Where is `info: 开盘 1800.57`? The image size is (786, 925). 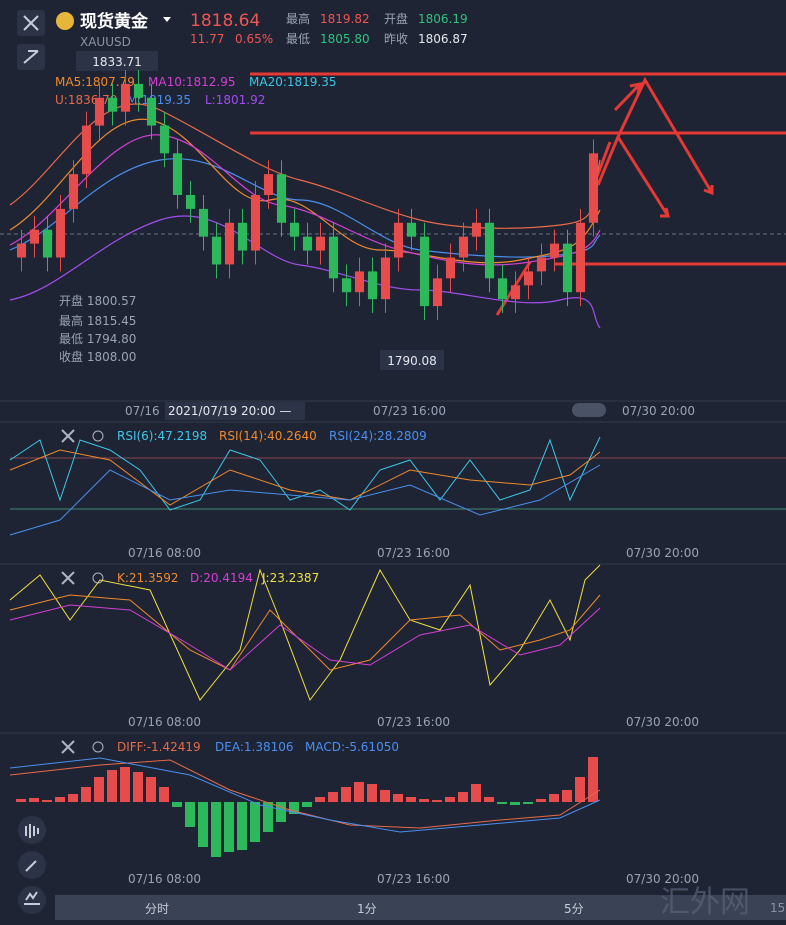
info: 开盘 1800.57 is located at coordinates (97, 300).